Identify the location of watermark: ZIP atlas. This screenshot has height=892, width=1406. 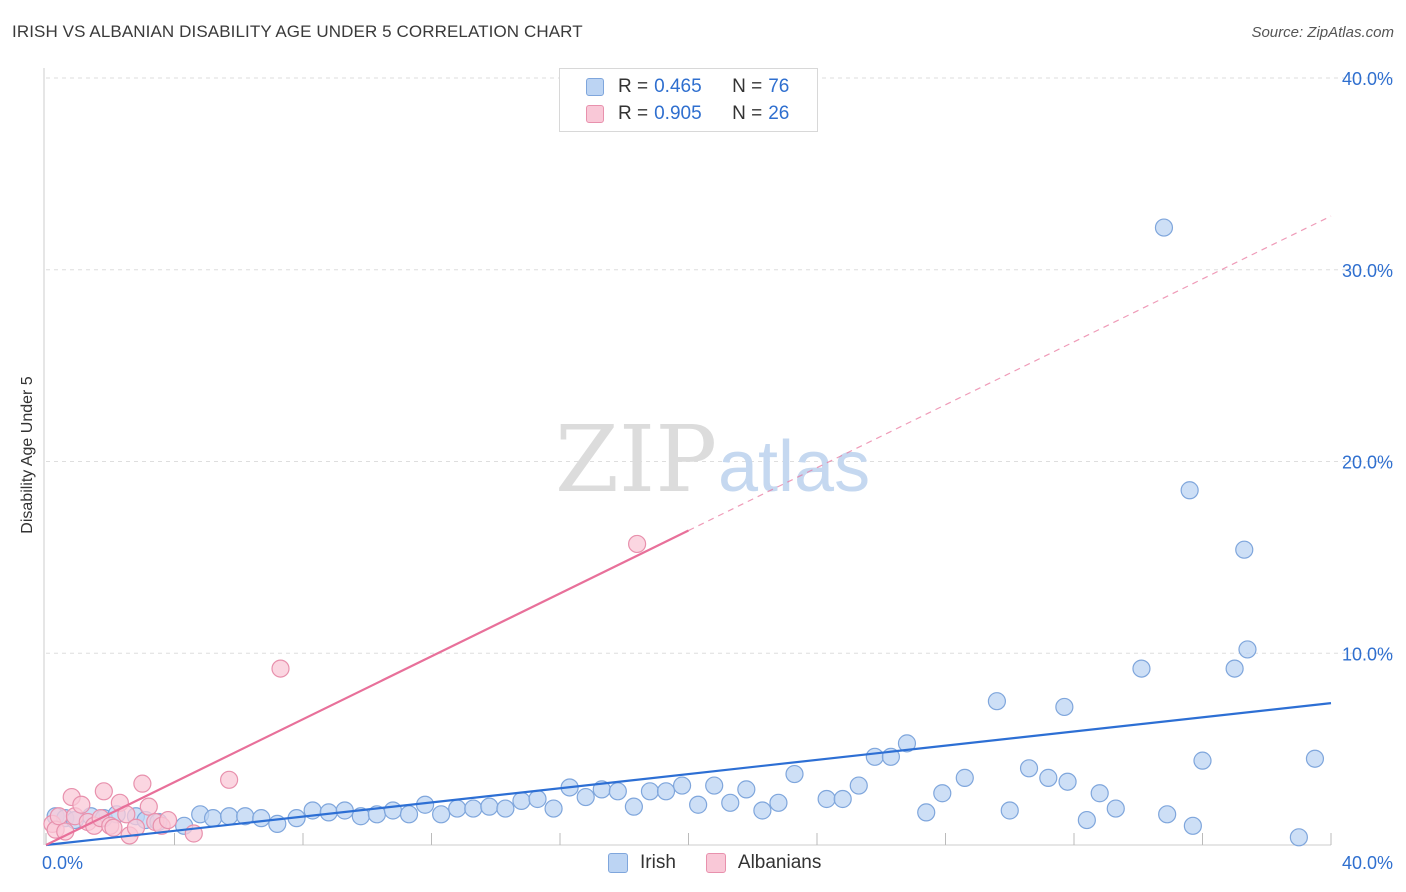
(712, 459).